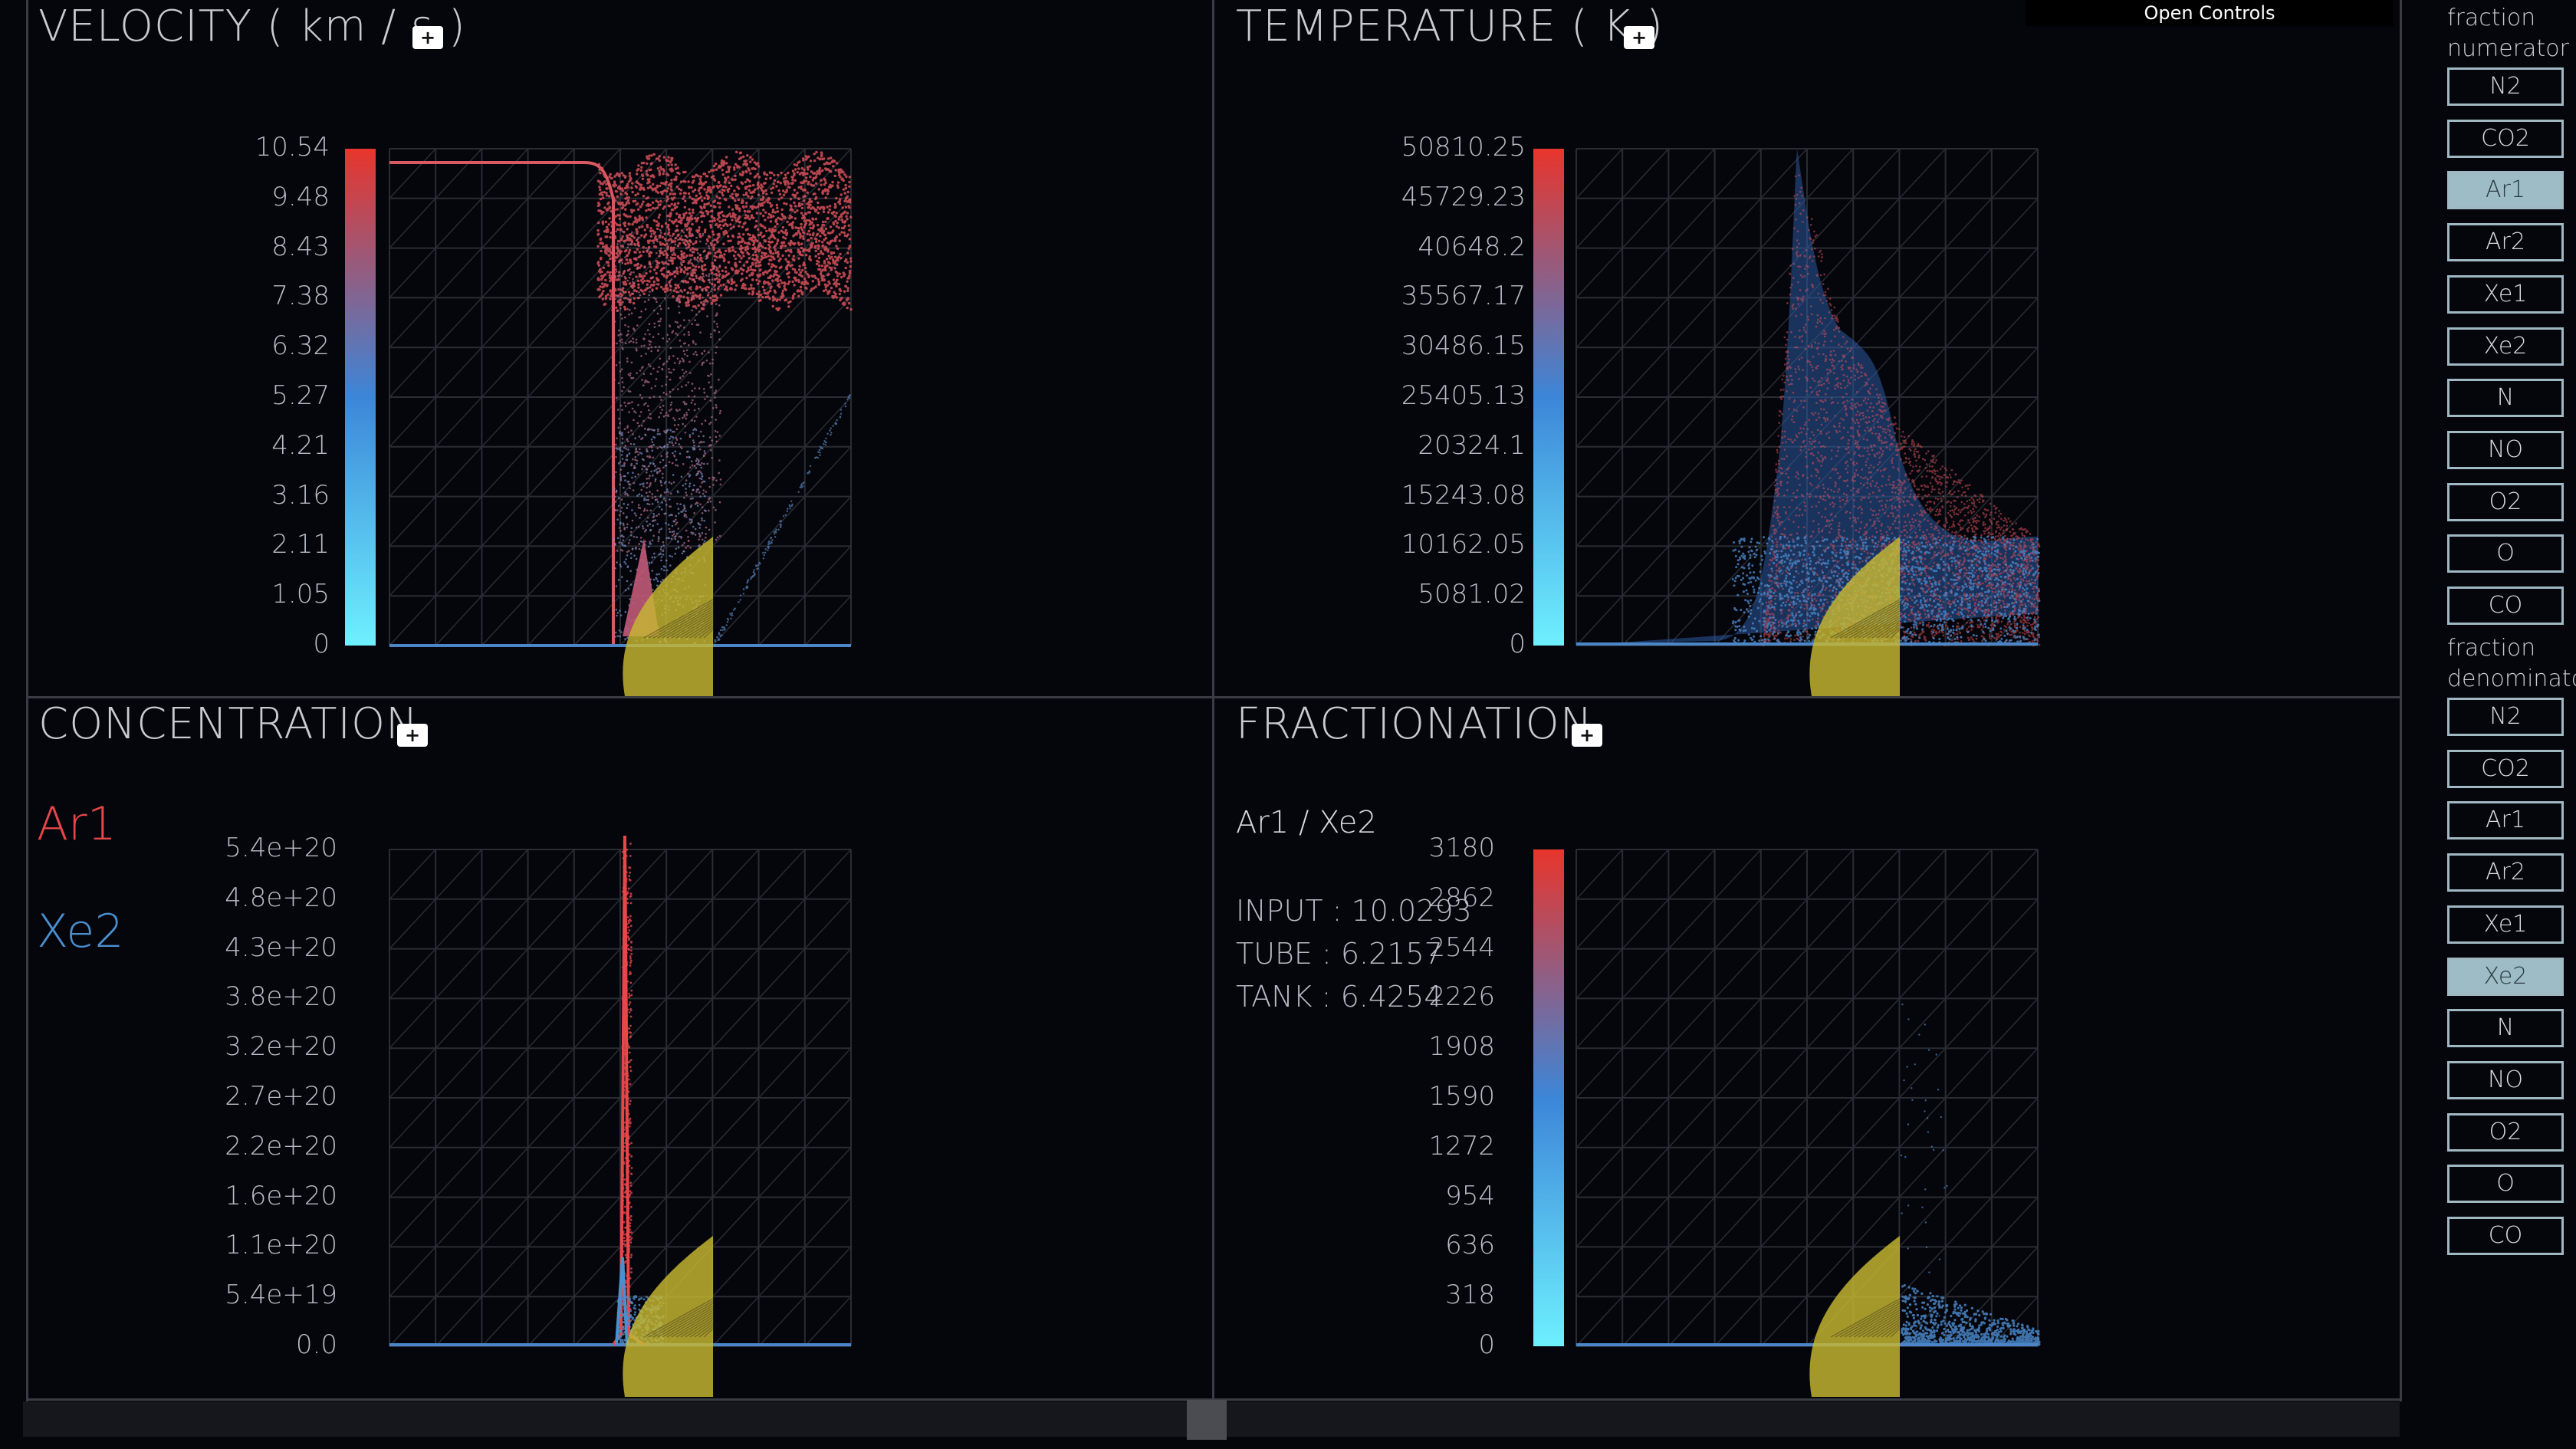 This screenshot has height=1449, width=2576. Describe the element at coordinates (300, 545) in the screenshot. I see `velocity-y-tick: 2.11` at that location.